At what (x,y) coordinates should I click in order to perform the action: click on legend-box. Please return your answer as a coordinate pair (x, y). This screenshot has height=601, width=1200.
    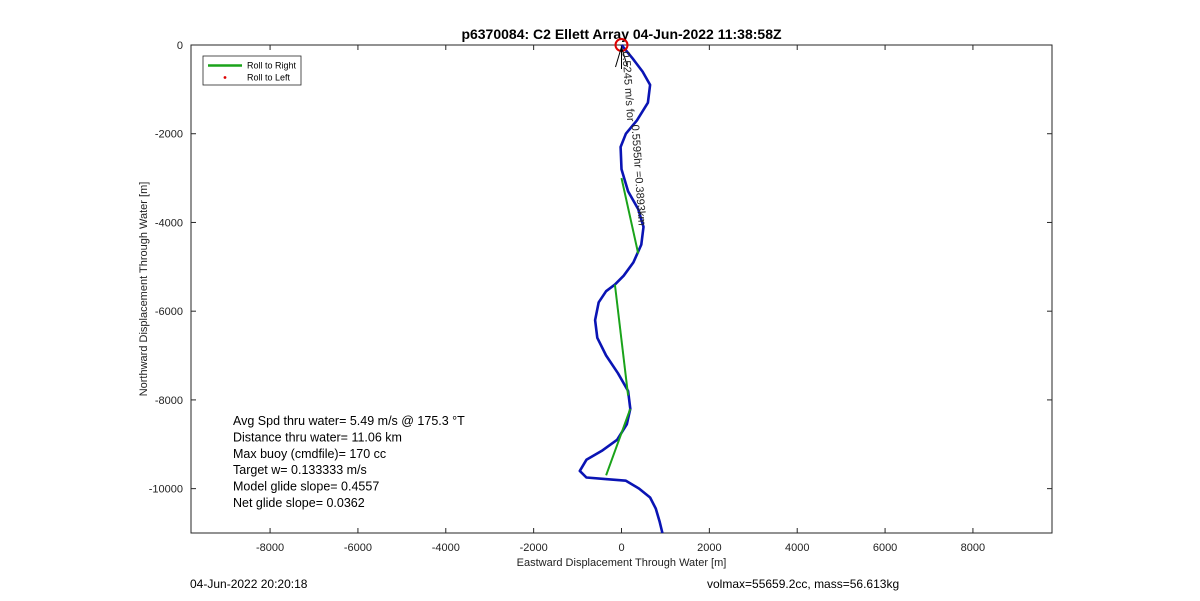
    Looking at the image, I should click on (252, 70).